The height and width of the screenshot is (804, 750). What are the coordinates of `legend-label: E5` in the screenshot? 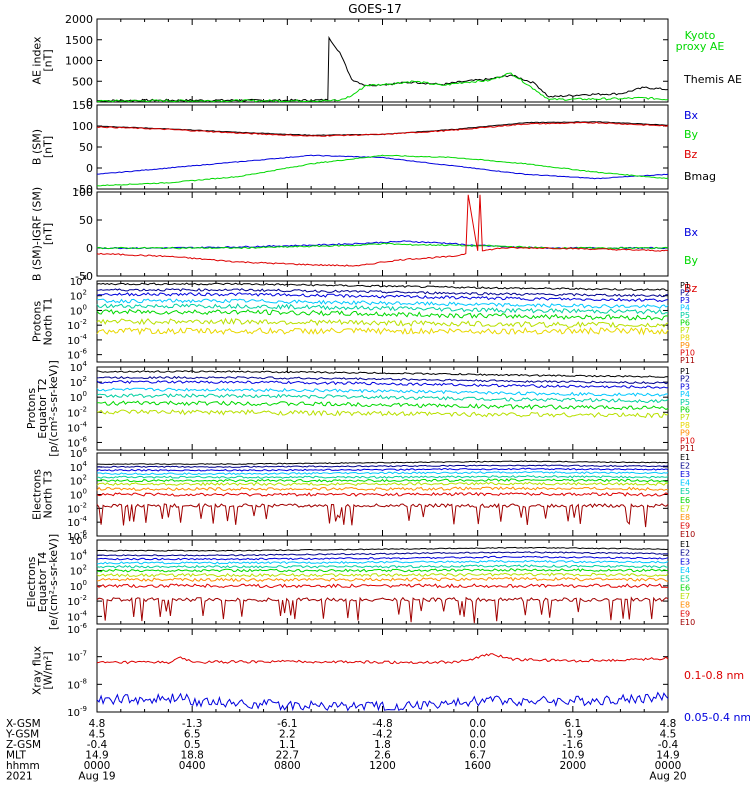 It's located at (685, 579).